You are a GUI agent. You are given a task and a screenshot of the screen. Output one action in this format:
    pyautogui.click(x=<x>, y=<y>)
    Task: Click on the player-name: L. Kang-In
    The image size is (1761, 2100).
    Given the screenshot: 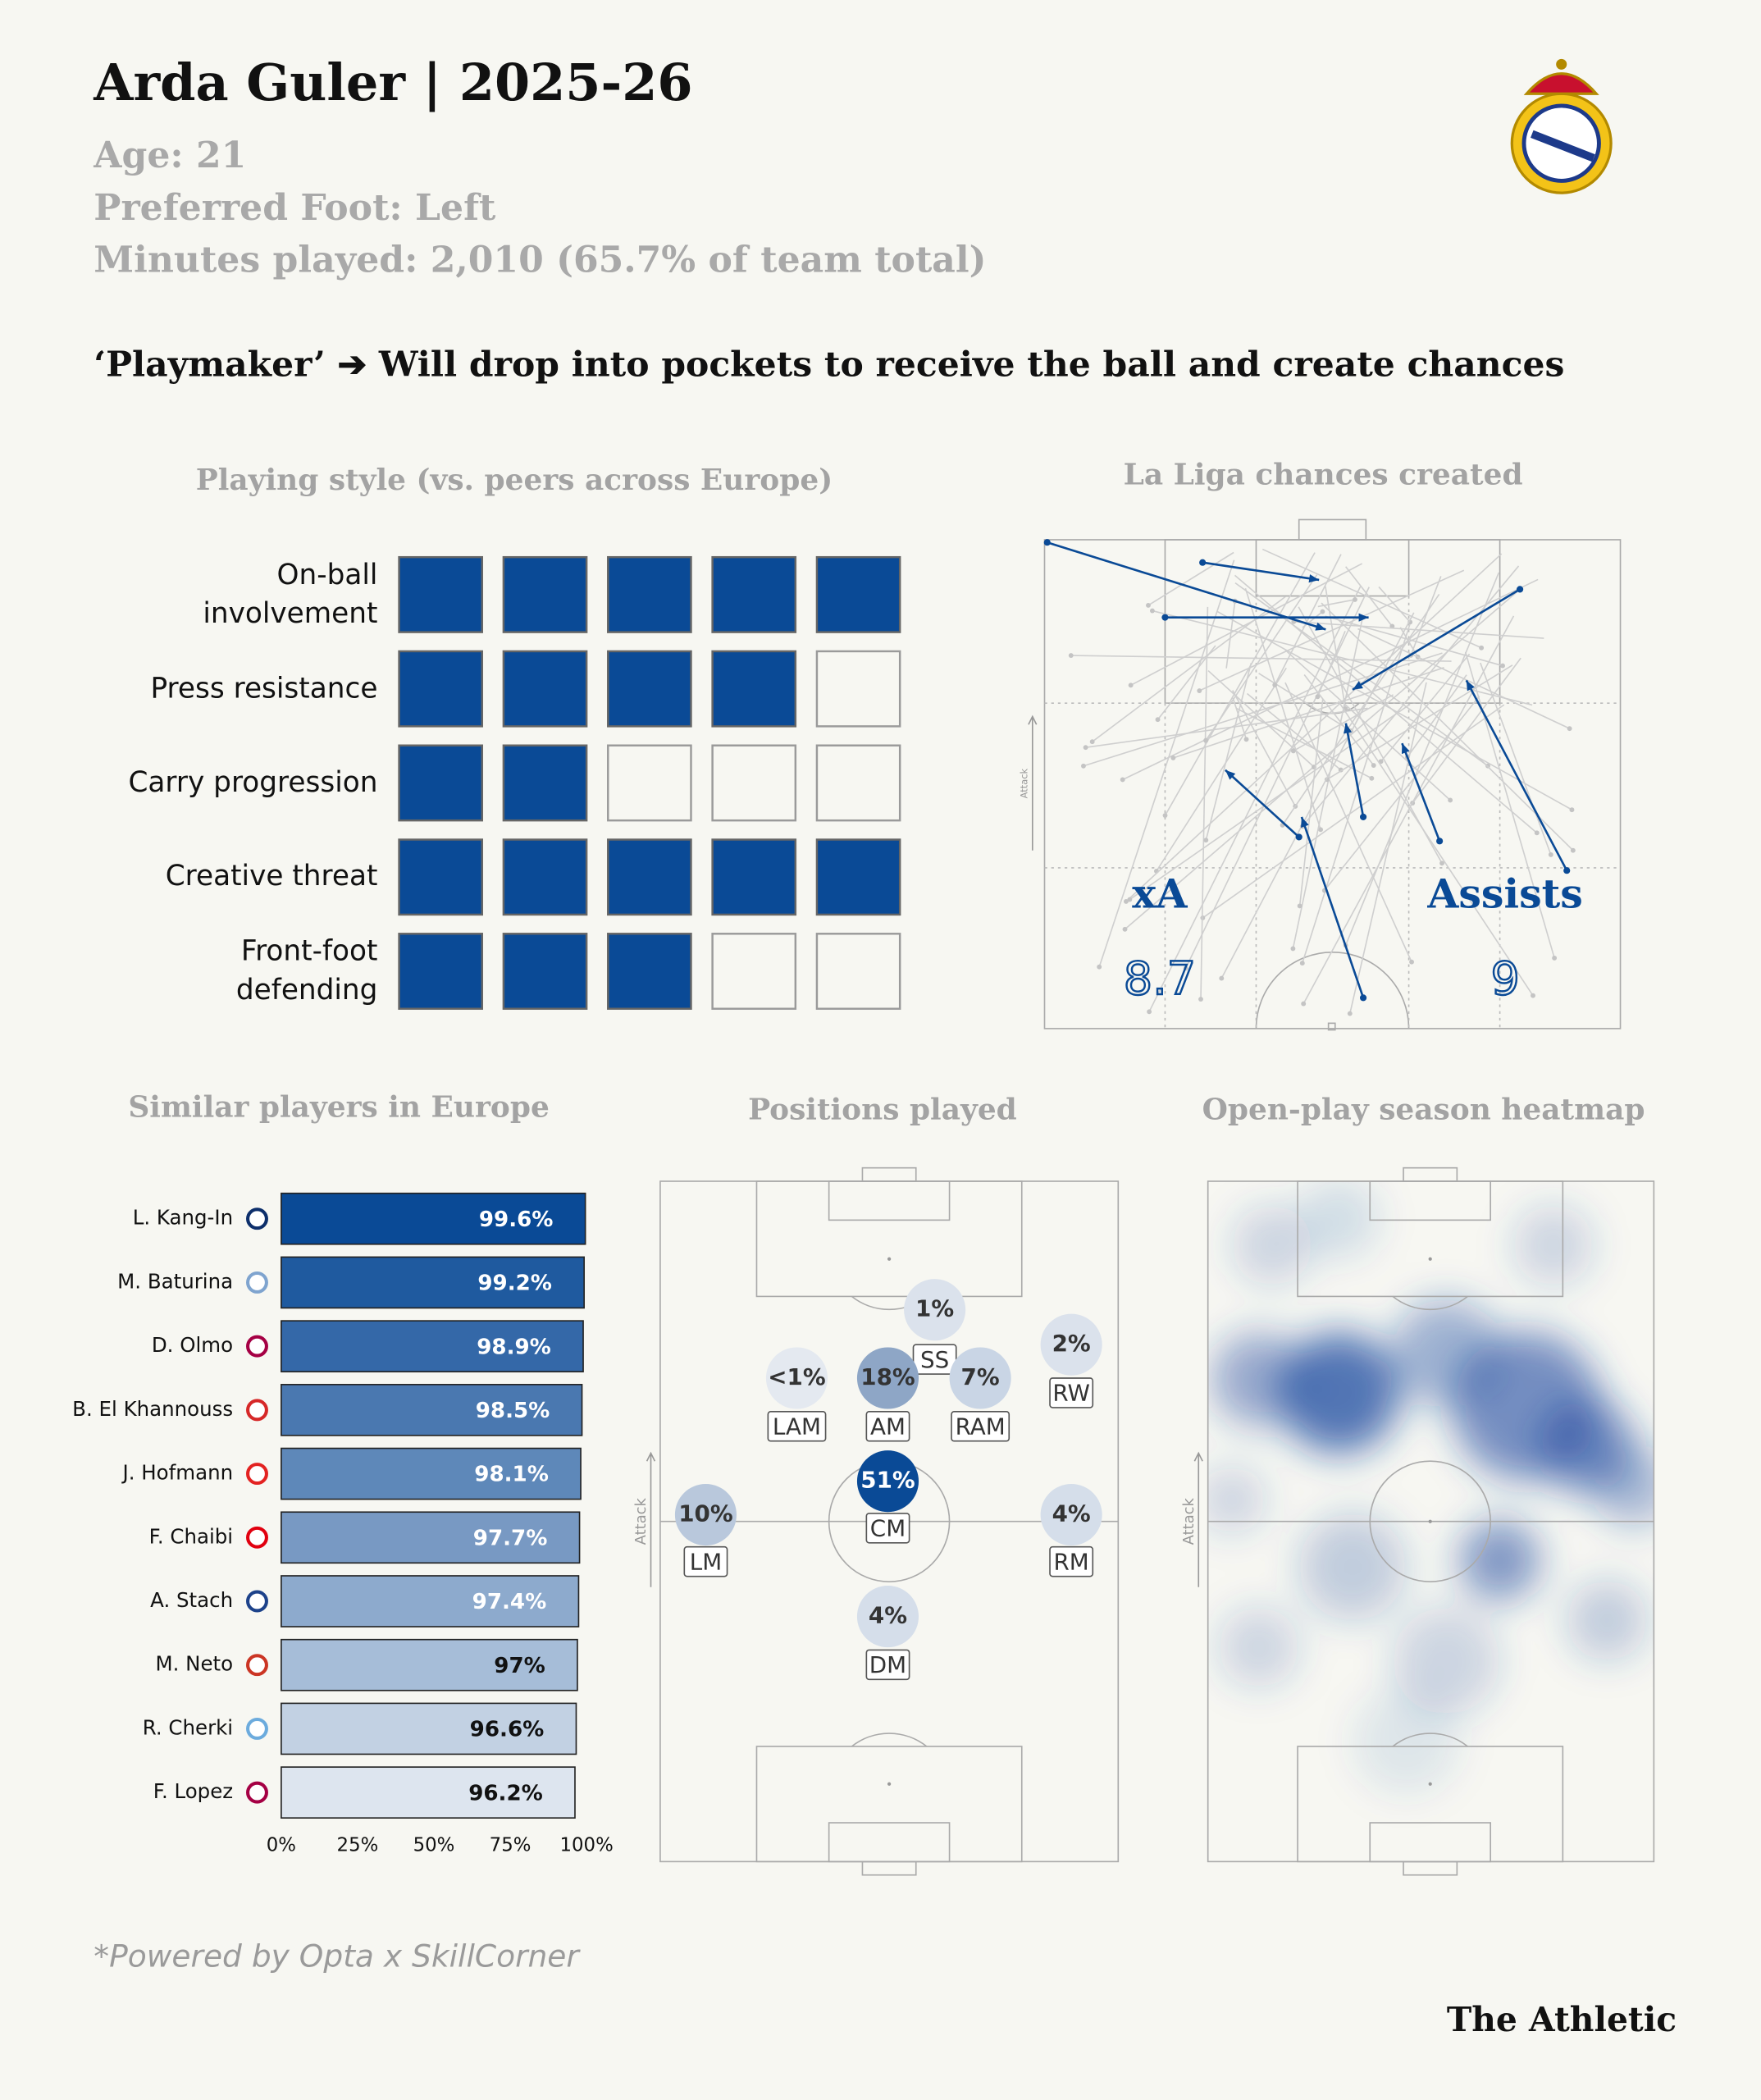 What is the action you would take?
    pyautogui.click(x=183, y=1218)
    